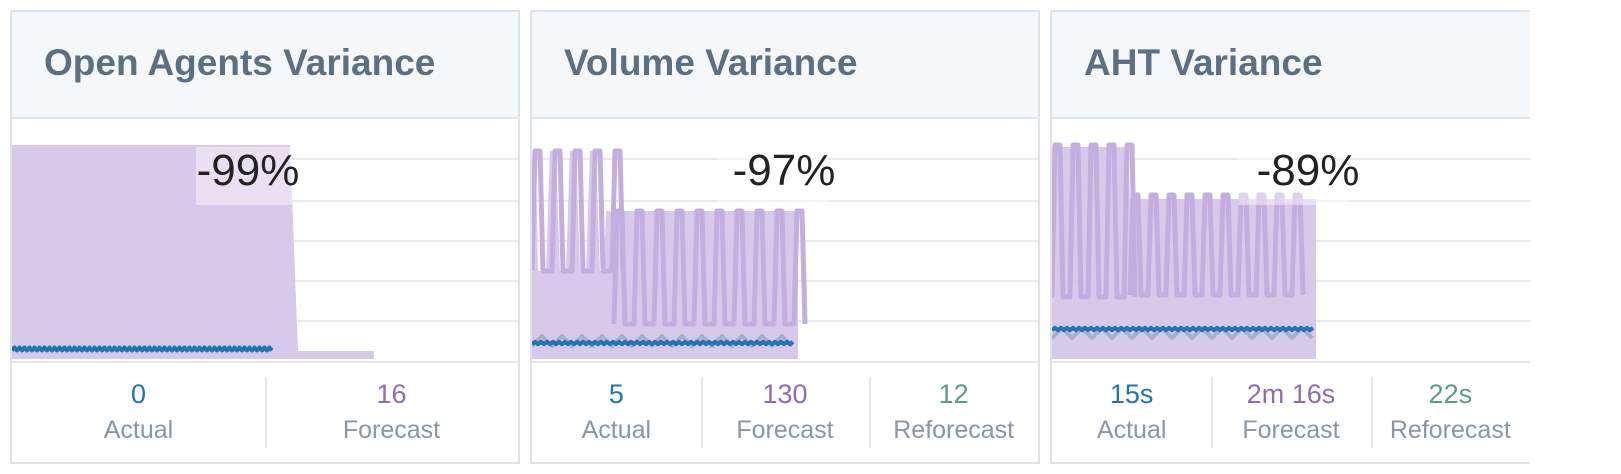  Describe the element at coordinates (138, 412) in the screenshot. I see `stat-actual: 0 Actual` at that location.